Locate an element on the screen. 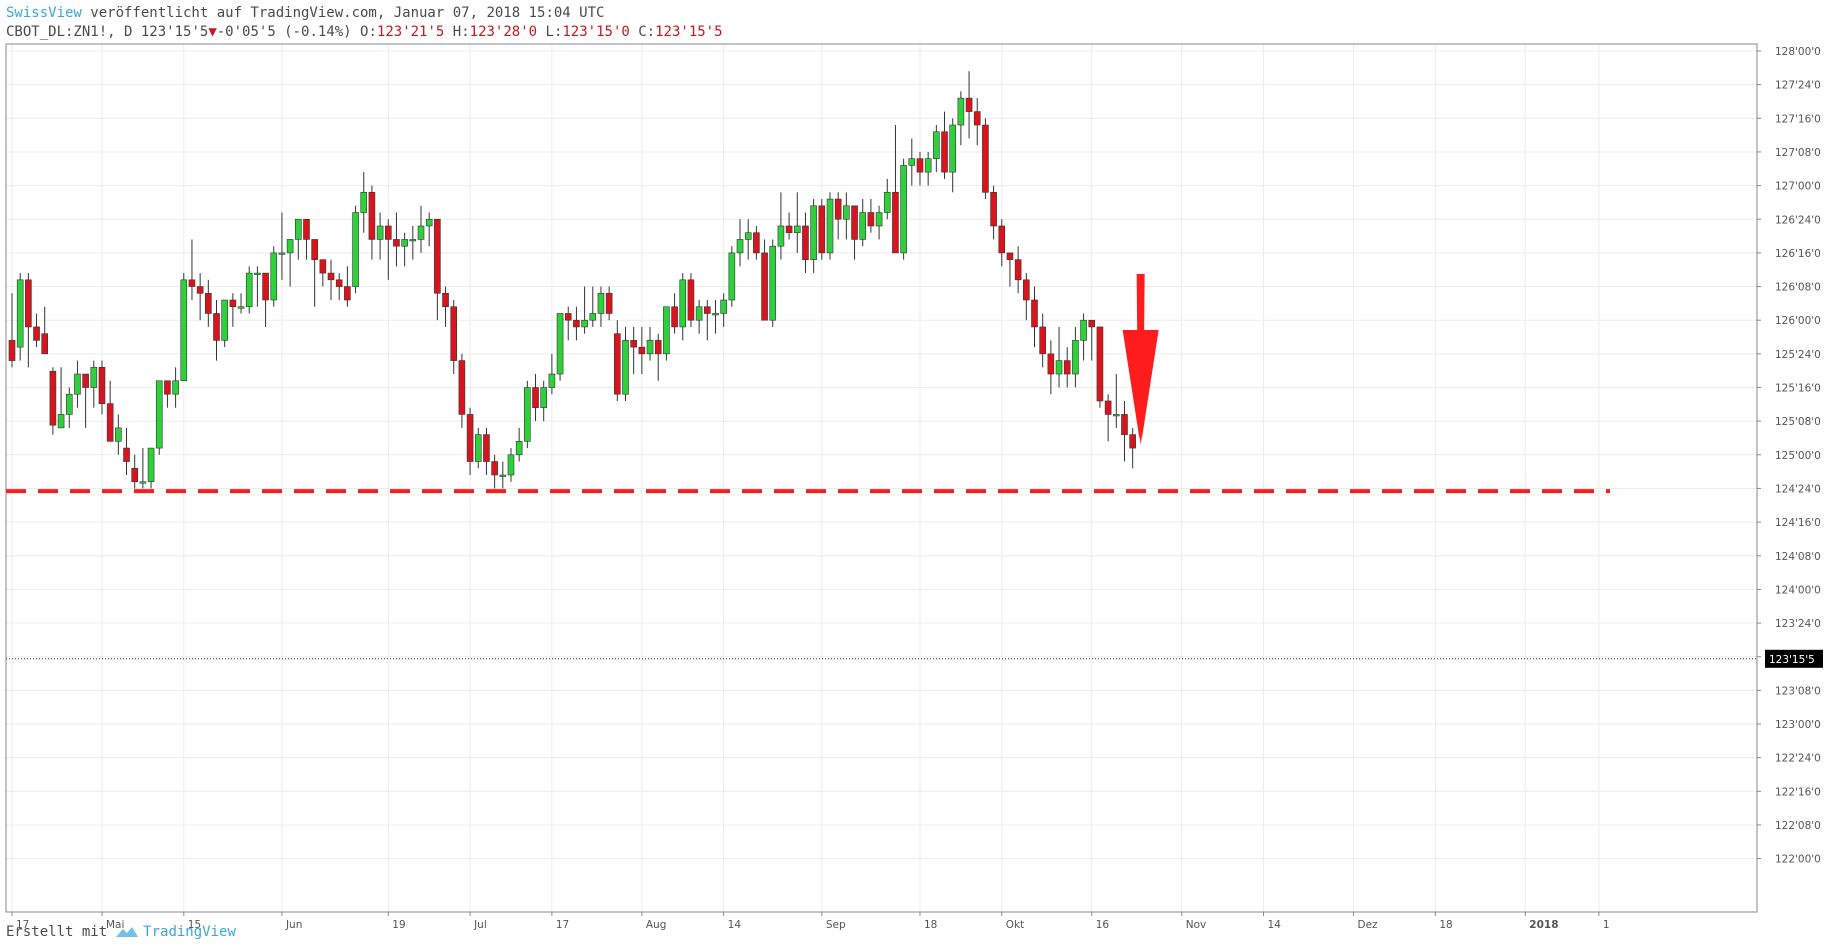  x-tick-label: Sep is located at coordinates (836, 925).